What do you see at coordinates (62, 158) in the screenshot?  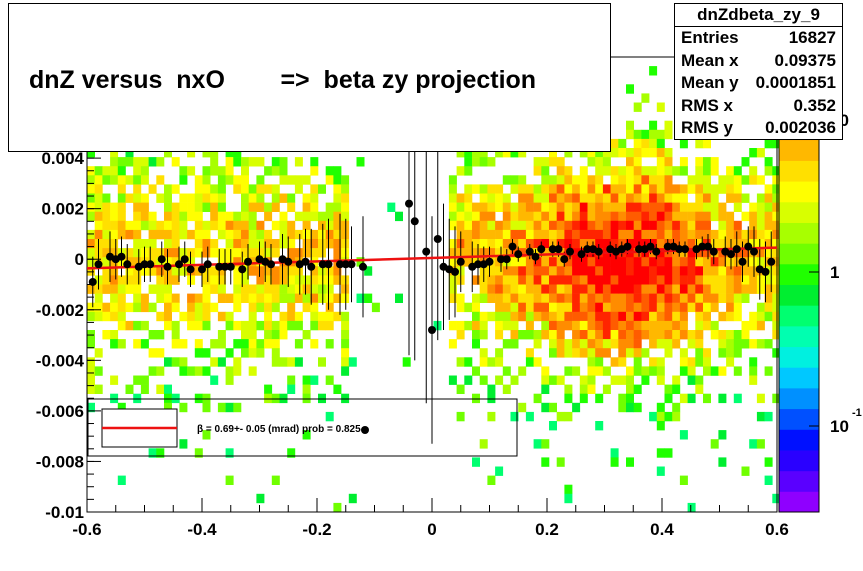 I see `y-tick-label: 0.004` at bounding box center [62, 158].